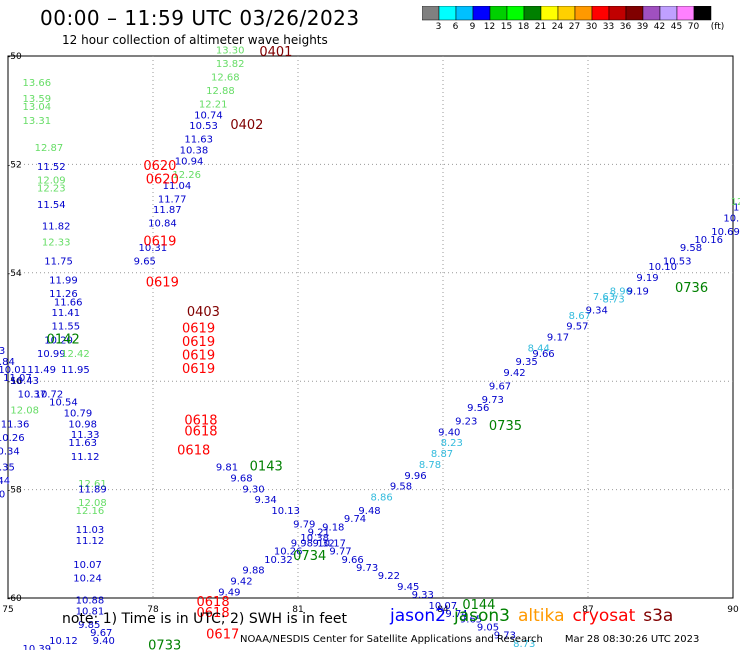 This screenshot has height=650, width=740. What do you see at coordinates (230, 50) in the screenshot?
I see `wave-height-value: 13.30` at bounding box center [230, 50].